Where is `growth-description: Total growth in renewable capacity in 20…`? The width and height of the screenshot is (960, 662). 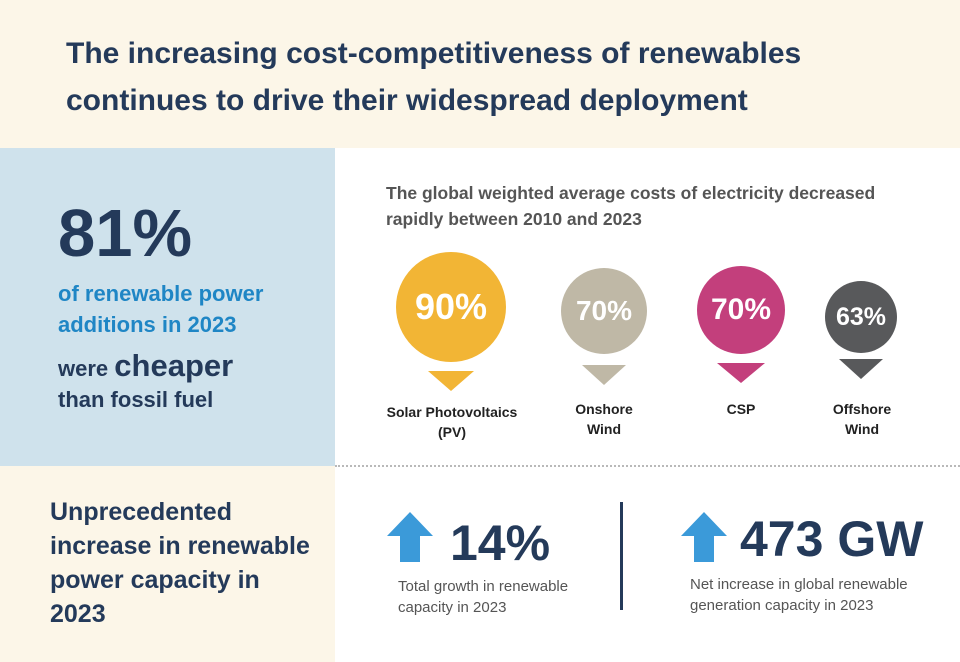 growth-description: Total growth in renewable capacity in 20… is located at coordinates (483, 597).